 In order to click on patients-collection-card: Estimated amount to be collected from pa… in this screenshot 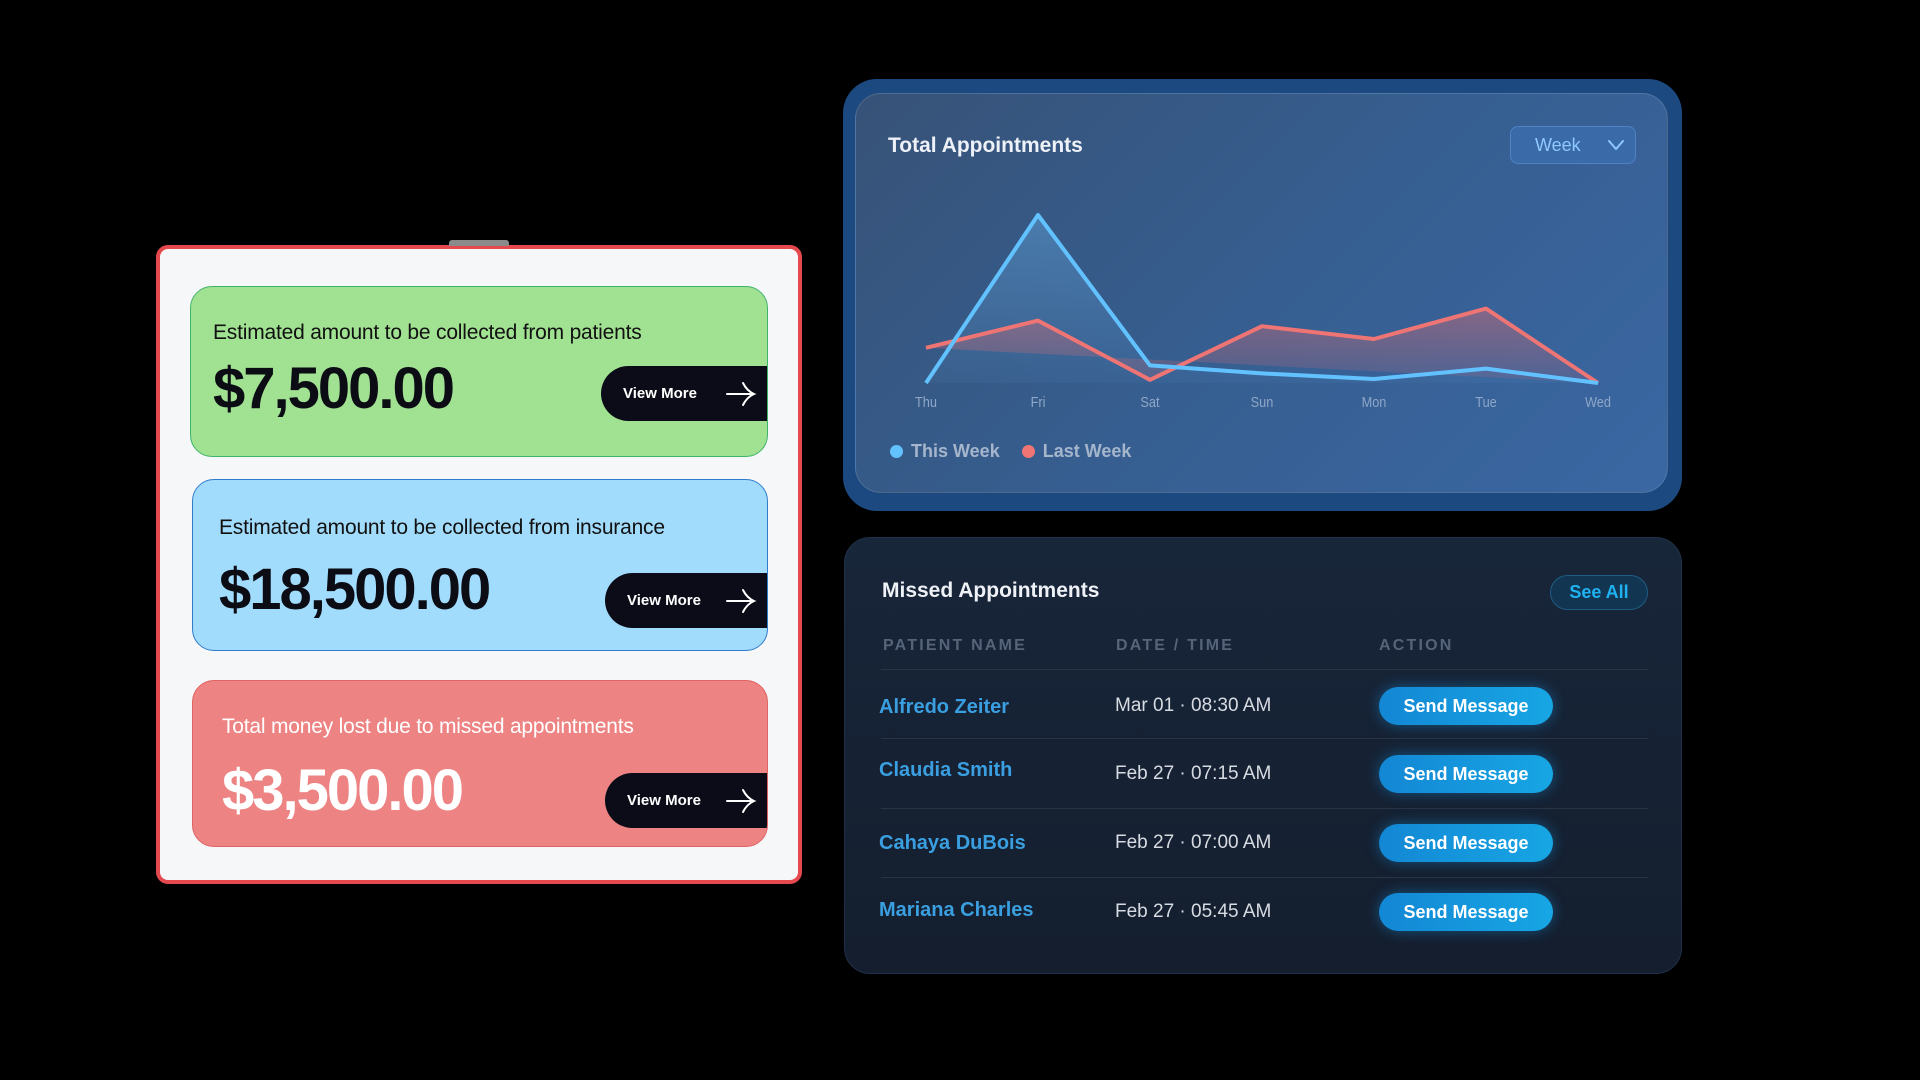, I will do `click(479, 371)`.